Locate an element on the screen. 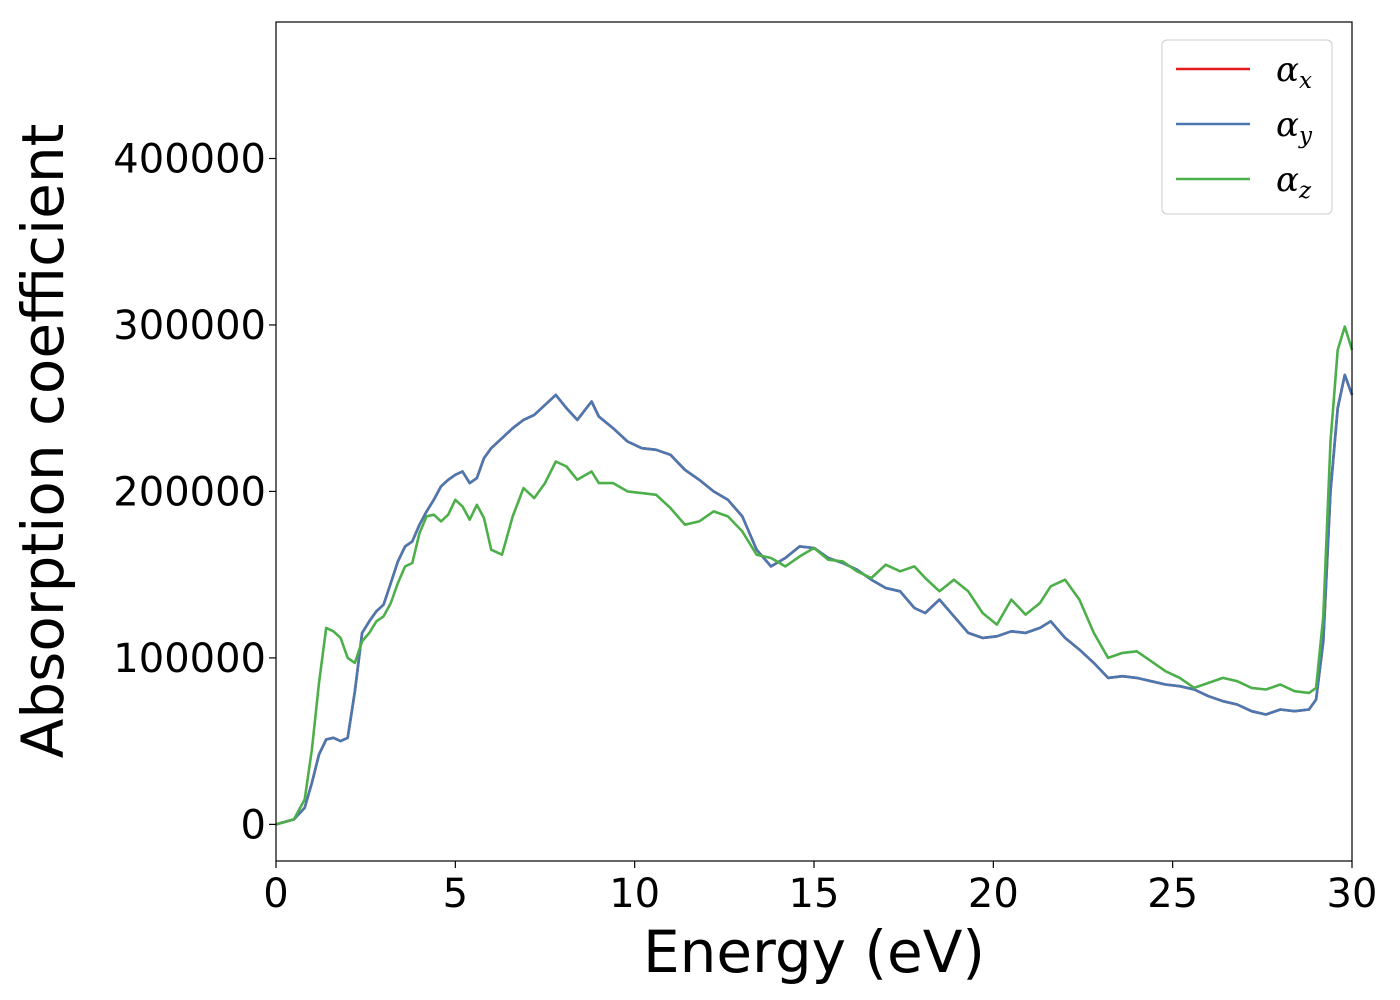 Image resolution: width=1400 pixels, height=1000 pixels. legend-subscript: x is located at coordinates (1305, 81).